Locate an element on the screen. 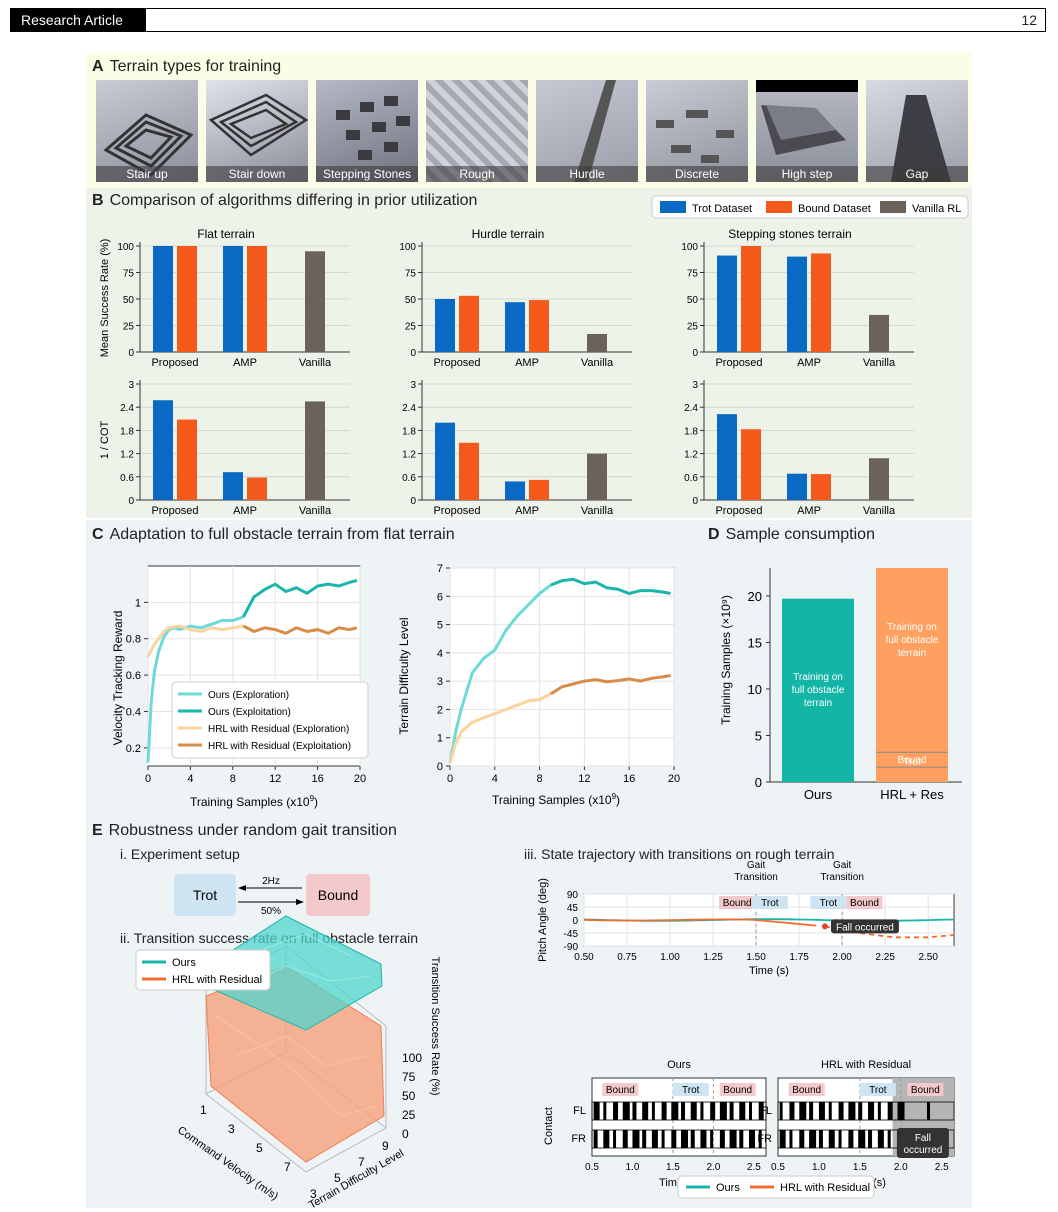 The height and width of the screenshot is (1212, 1058). terrain-tile-stair-down: Stair down is located at coordinates (257, 131).